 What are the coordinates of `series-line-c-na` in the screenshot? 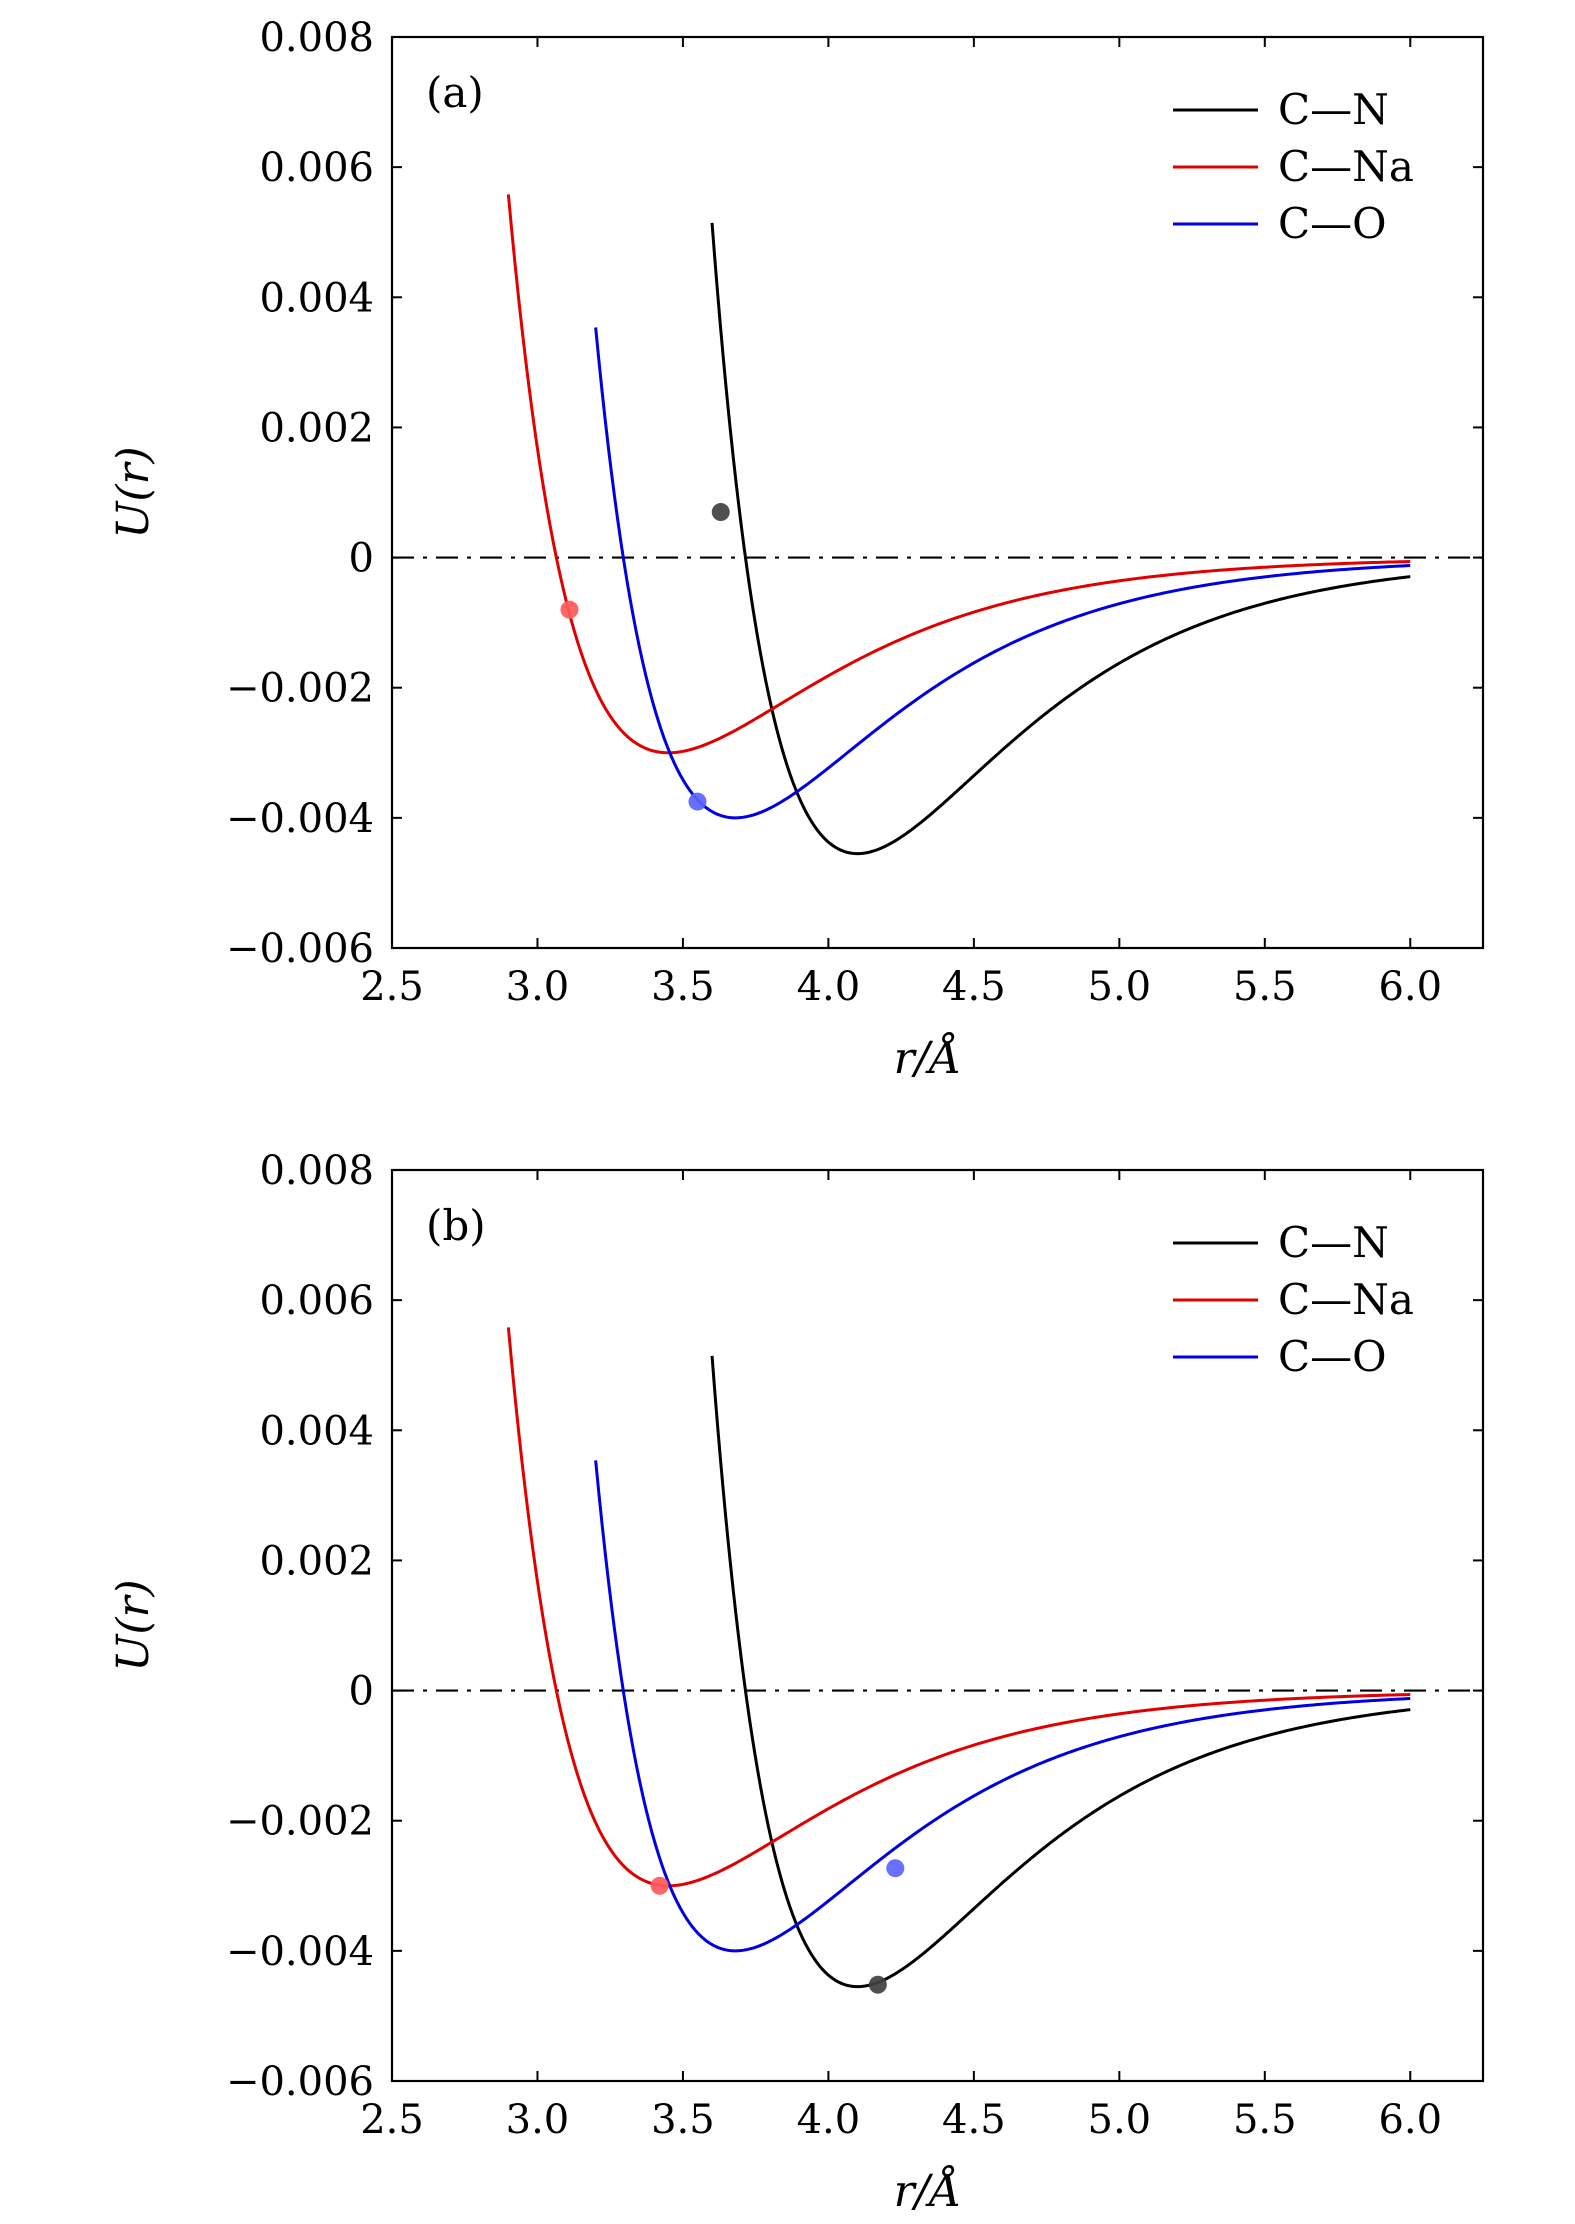 It's located at (958, 474).